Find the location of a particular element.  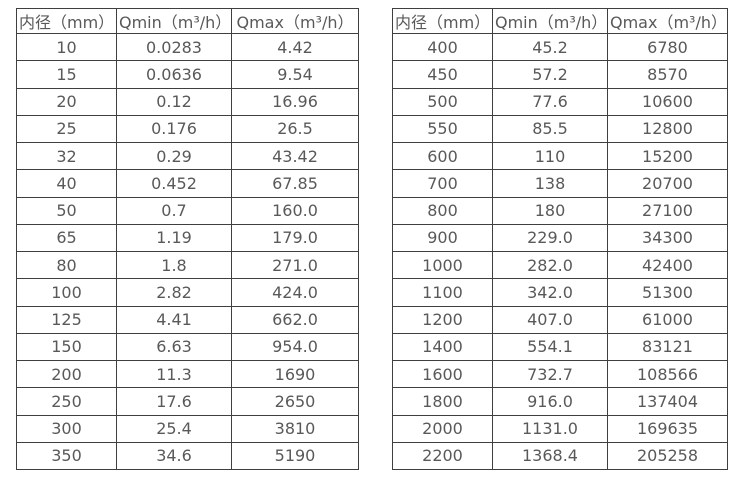

table-cell: 25 is located at coordinates (66, 129).